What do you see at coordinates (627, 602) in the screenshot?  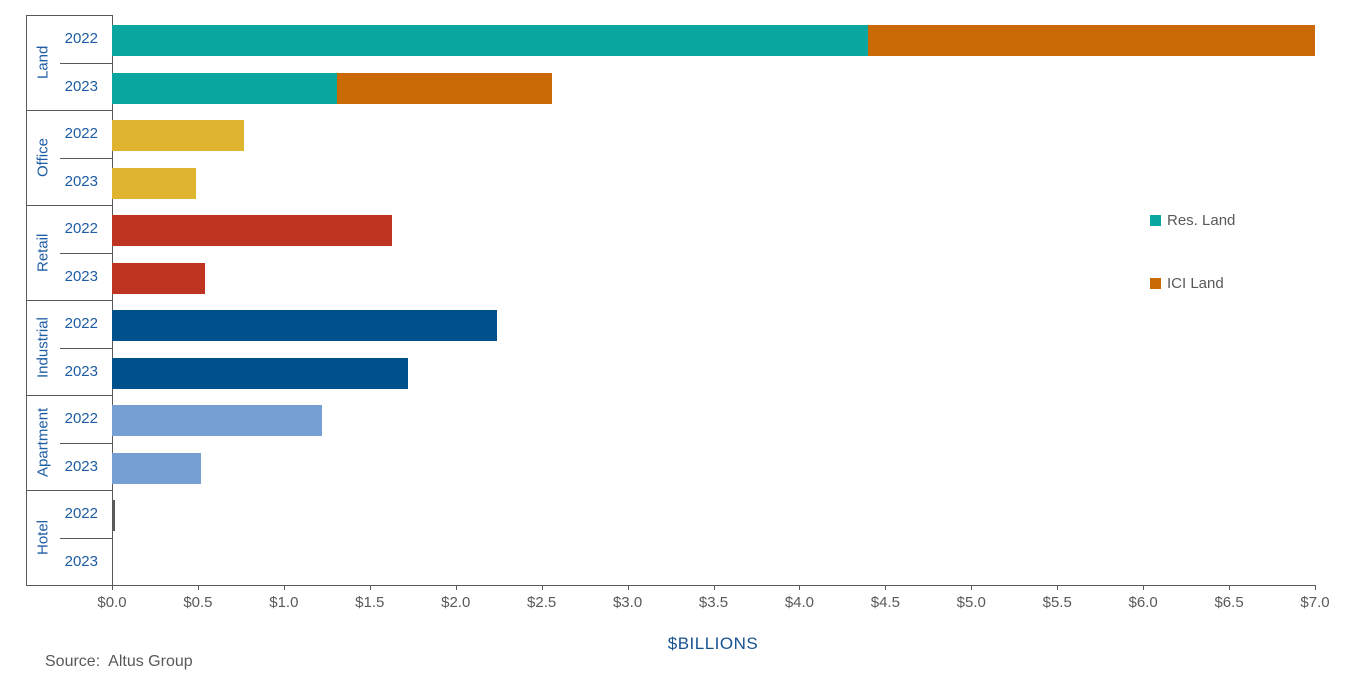 I see `x-axis-tick-label: $3.0` at bounding box center [627, 602].